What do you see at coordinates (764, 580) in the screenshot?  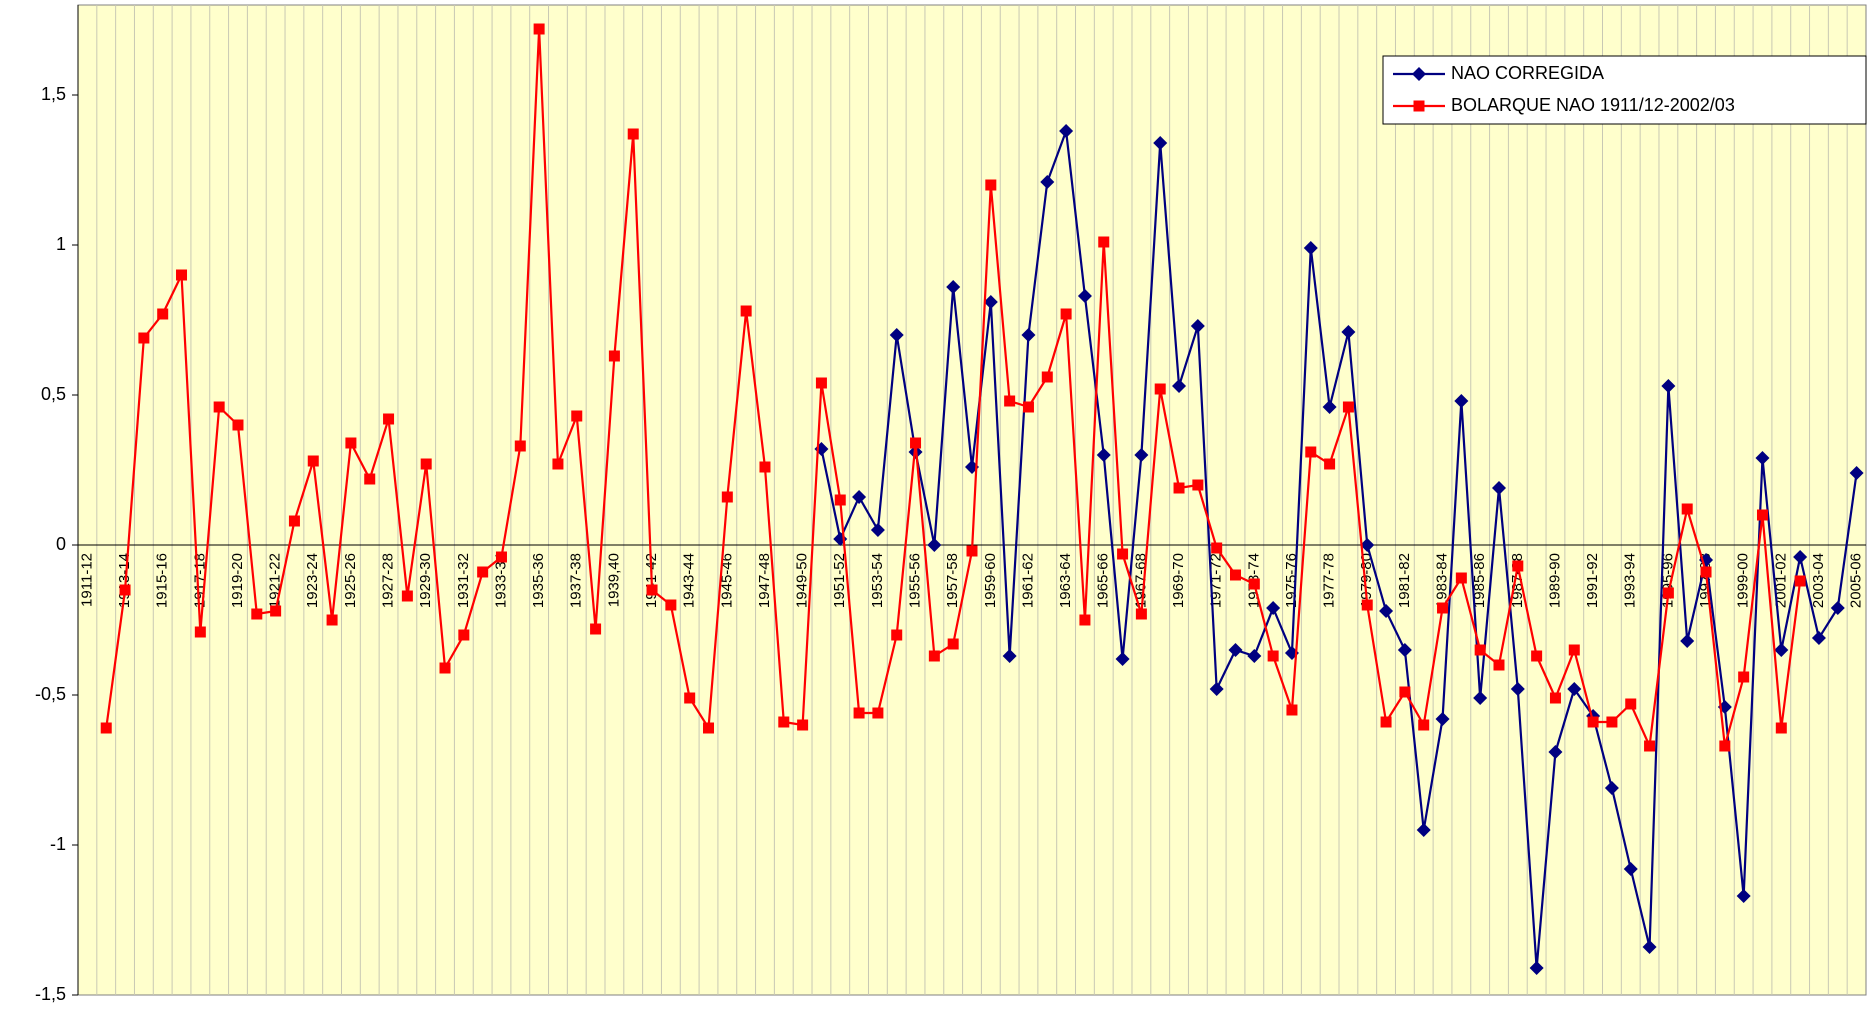 I see `x-tick-label: 1947-48` at bounding box center [764, 580].